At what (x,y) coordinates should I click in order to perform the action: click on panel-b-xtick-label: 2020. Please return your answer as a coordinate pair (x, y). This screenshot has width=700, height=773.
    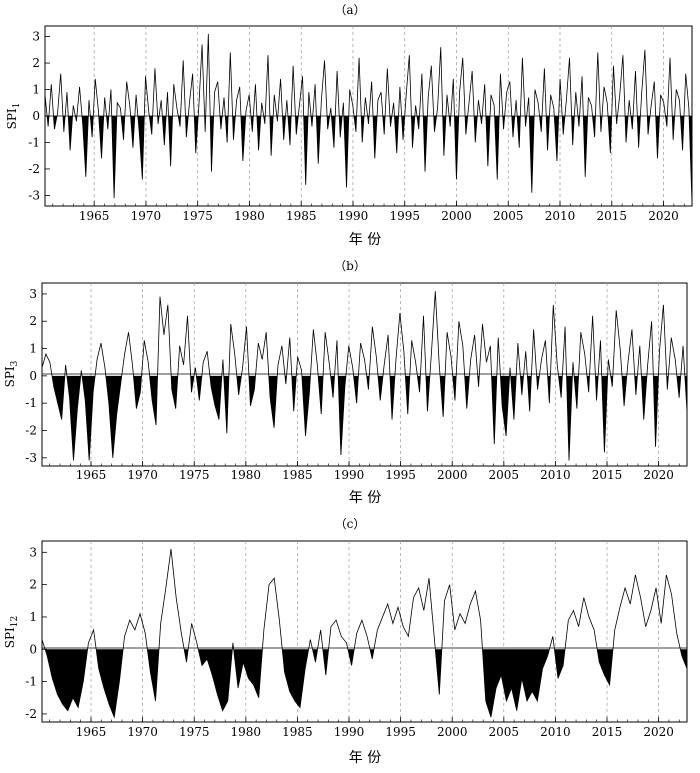
    Looking at the image, I should click on (658, 475).